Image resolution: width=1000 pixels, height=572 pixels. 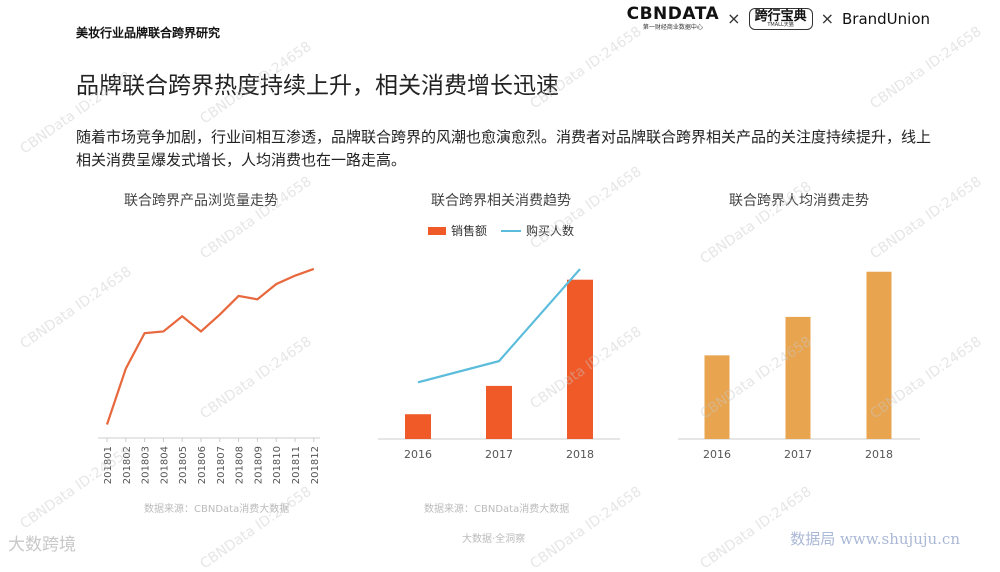 I want to click on bottom-left-watermark: 大数跨境, so click(x=42, y=542).